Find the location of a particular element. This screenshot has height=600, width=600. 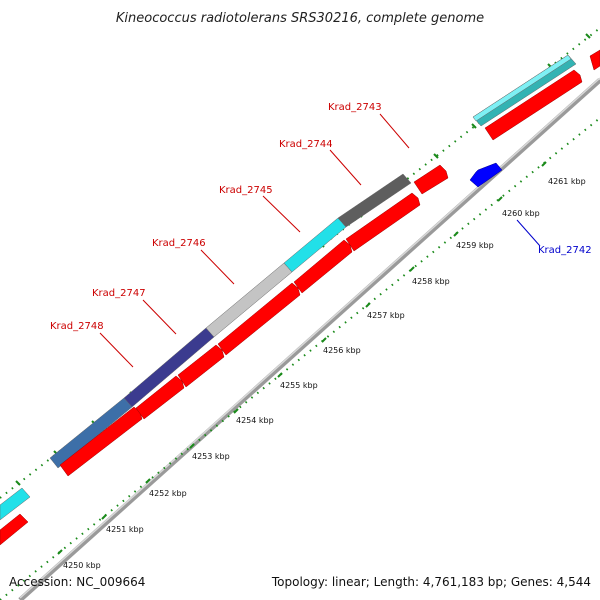

scale-label: 4255 kbp is located at coordinates (299, 385).